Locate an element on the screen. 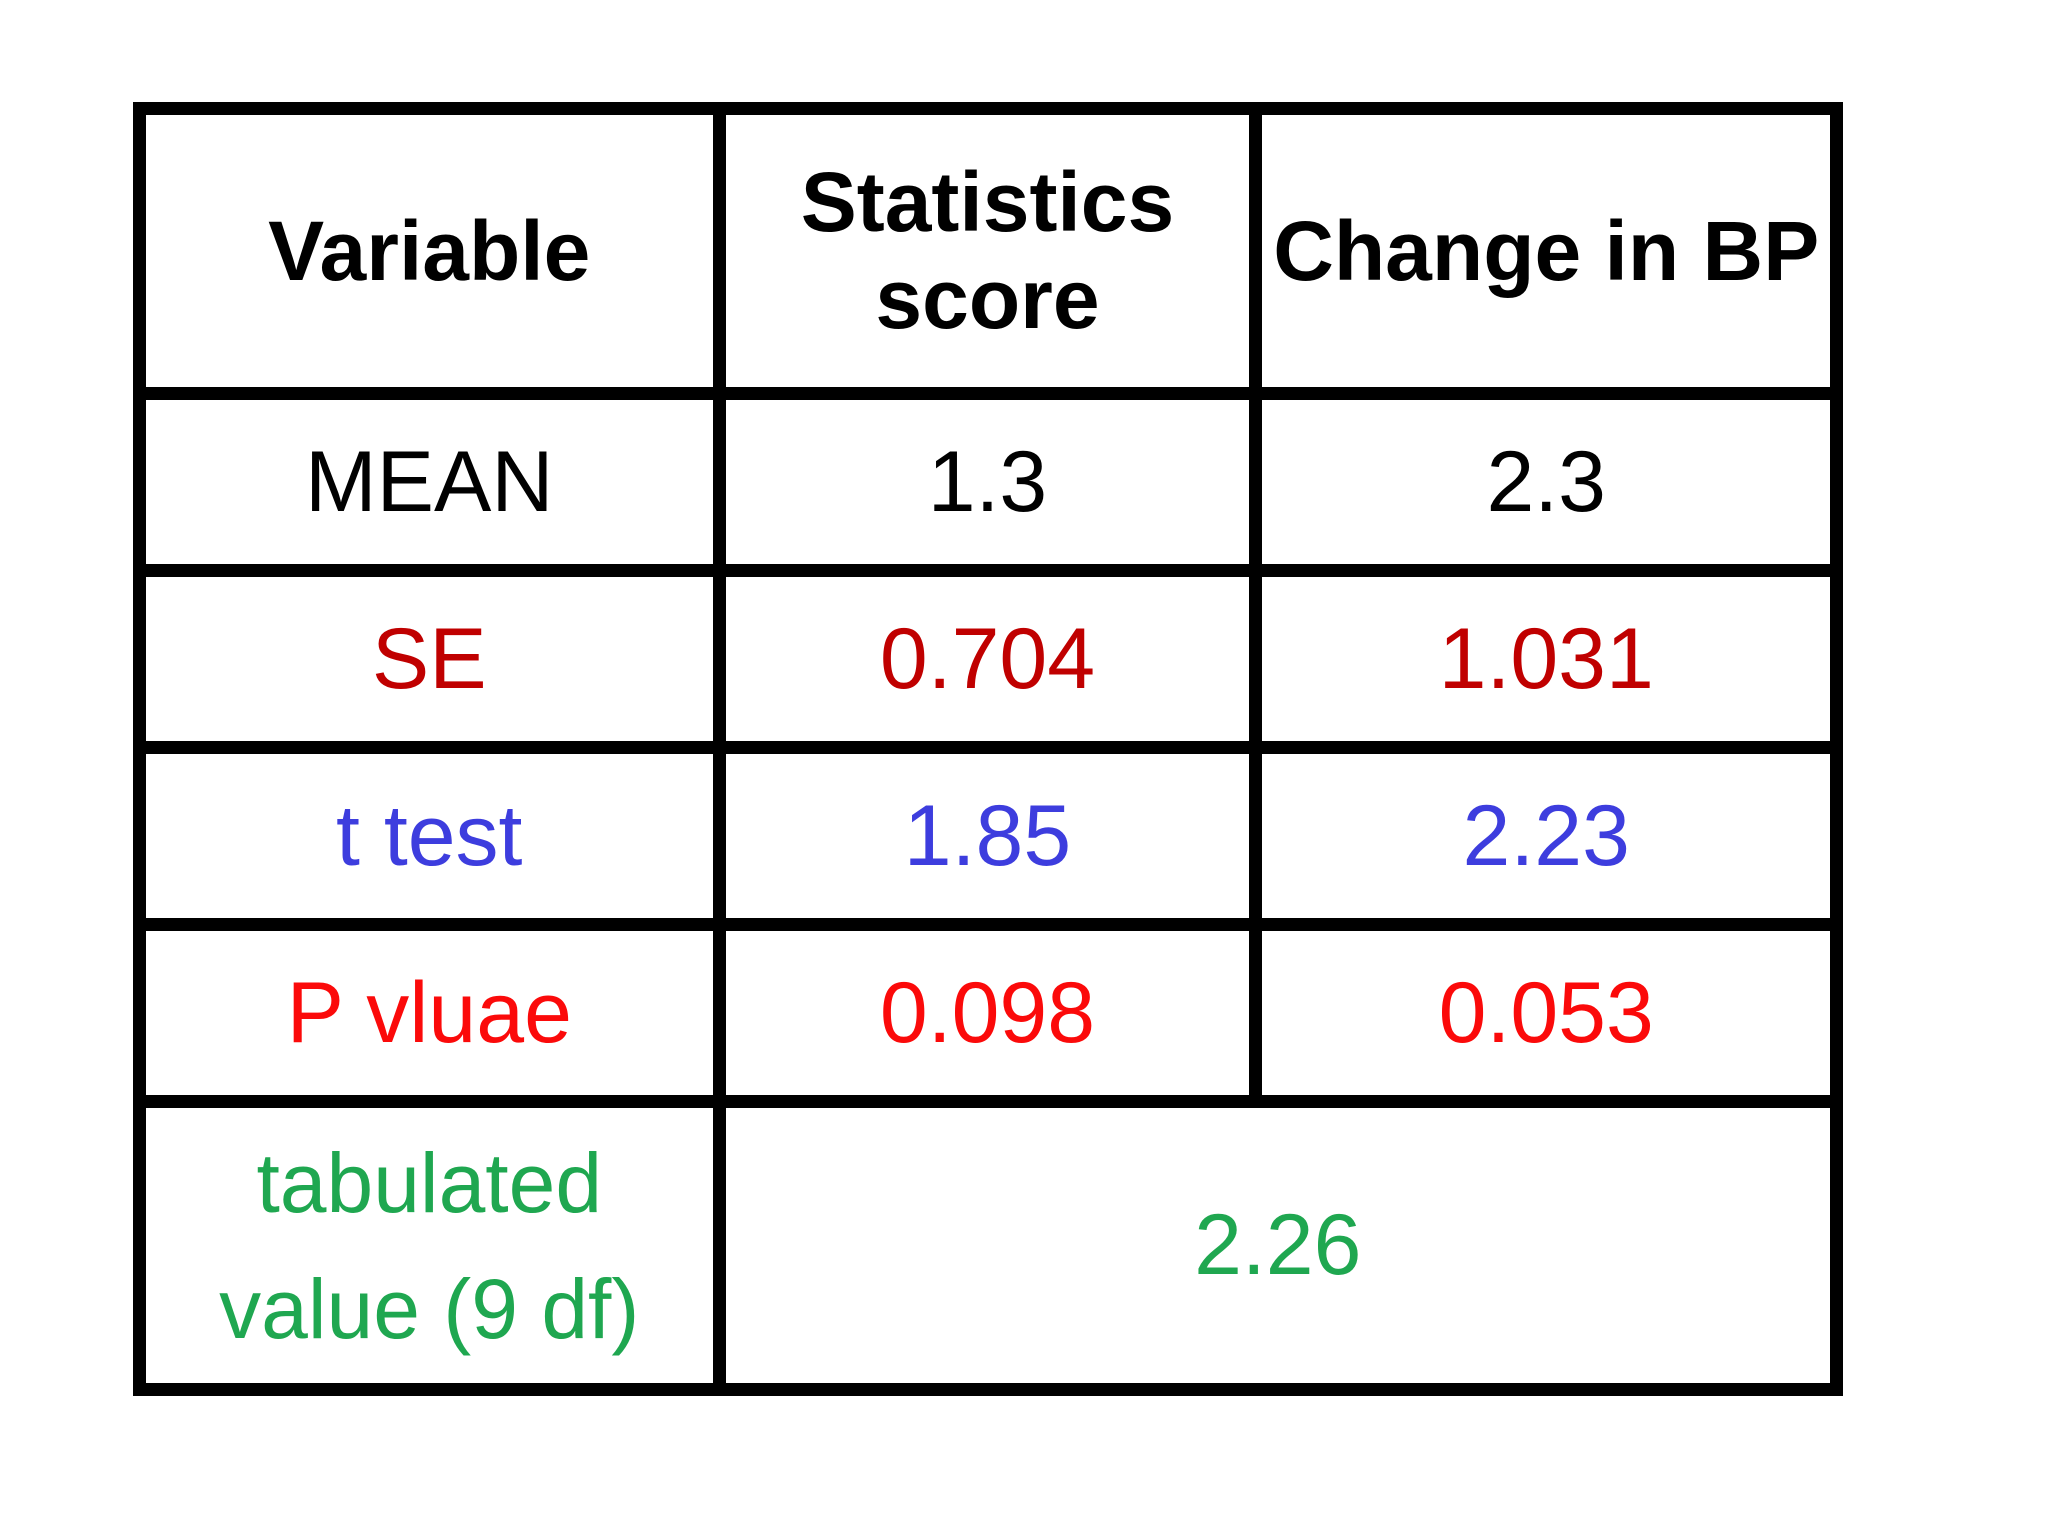 Image resolution: width=2048 pixels, height=1536 pixels. table-row-mean: MEAN 1.3 2.3 is located at coordinates (988, 482).